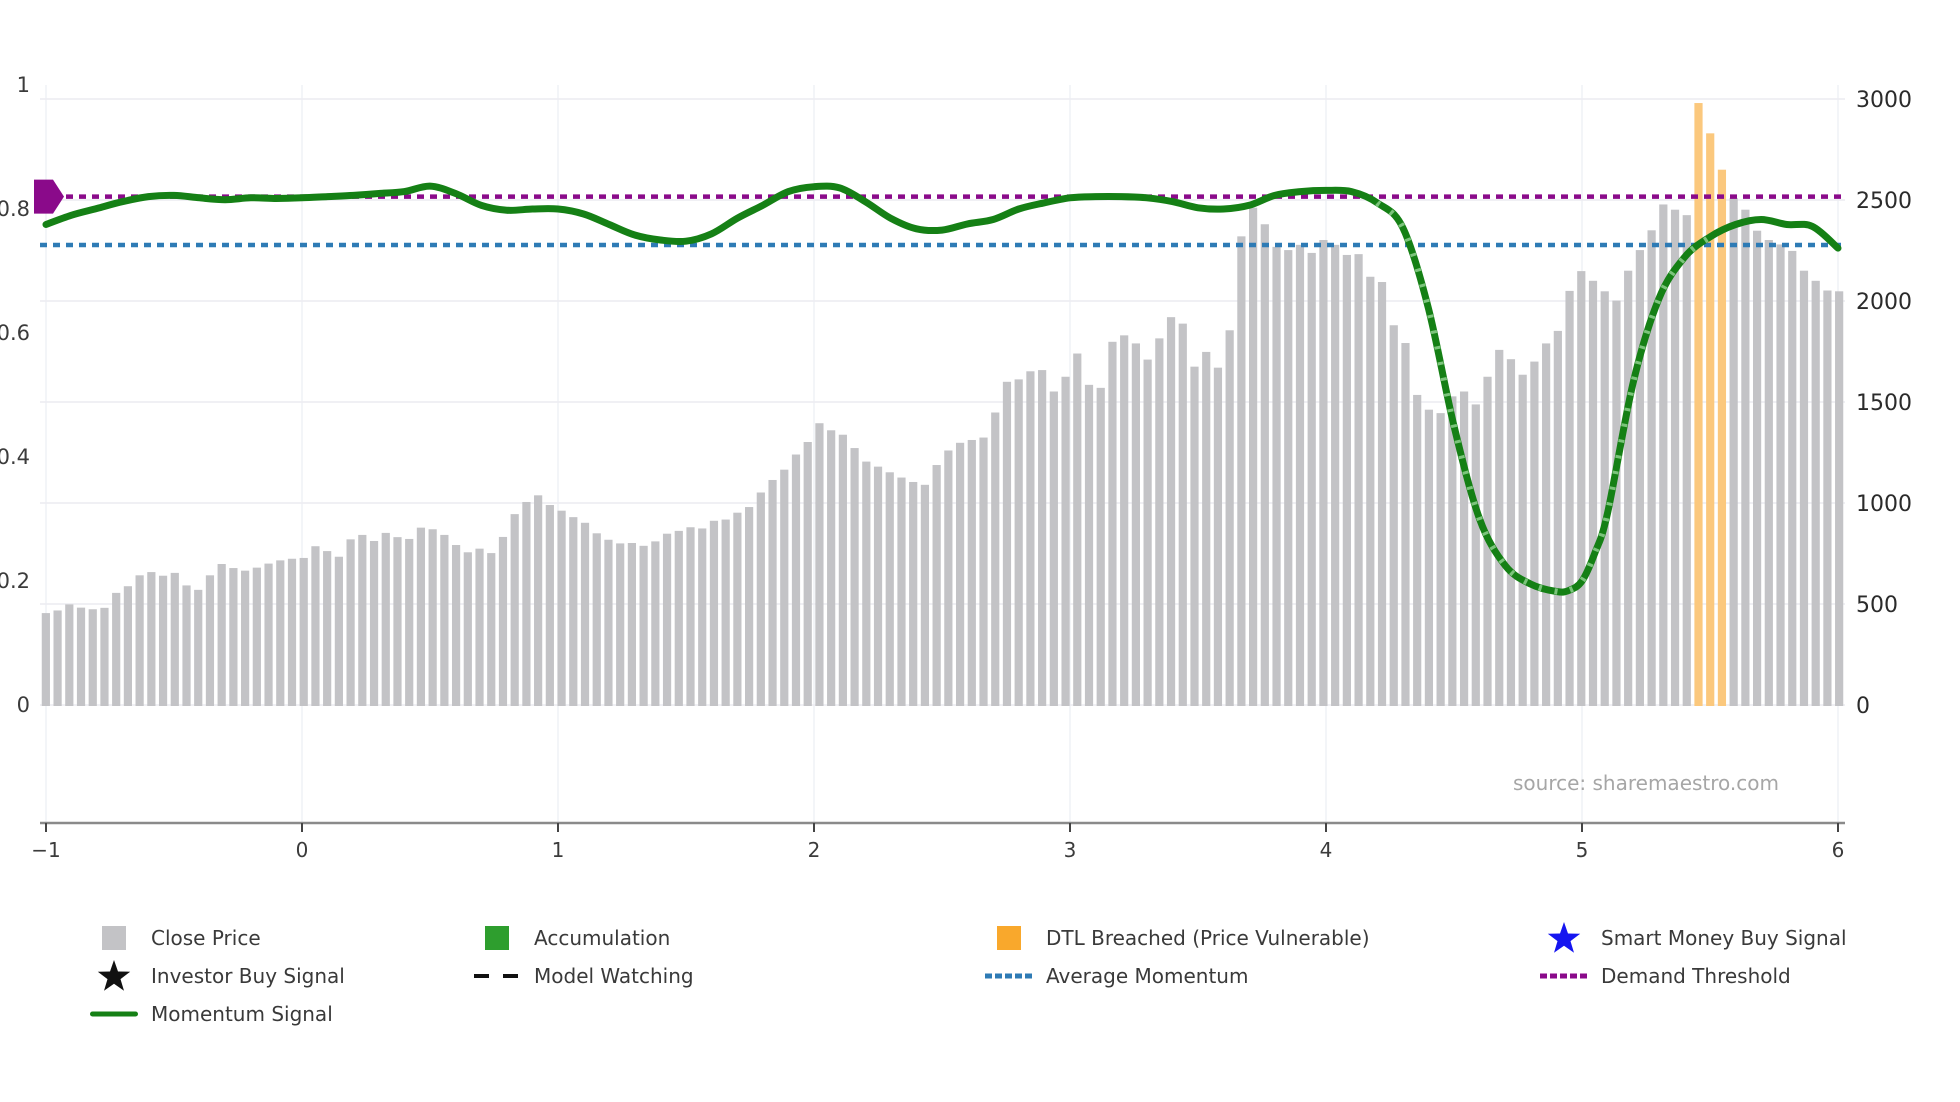 The image size is (1960, 1102). I want to click on left-y-tick-label: 0.6, so click(15, 333).